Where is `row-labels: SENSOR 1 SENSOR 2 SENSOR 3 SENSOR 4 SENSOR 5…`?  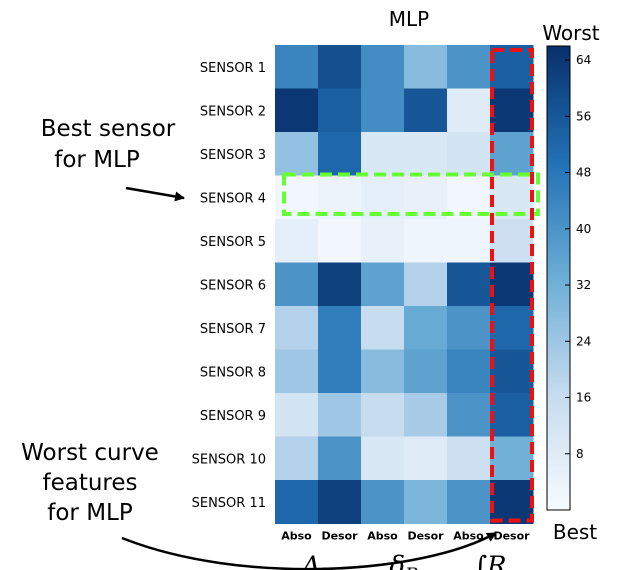 row-labels: SENSOR 1 SENSOR 2 SENSOR 3 SENSOR 4 SENSOR 5… is located at coordinates (229, 286).